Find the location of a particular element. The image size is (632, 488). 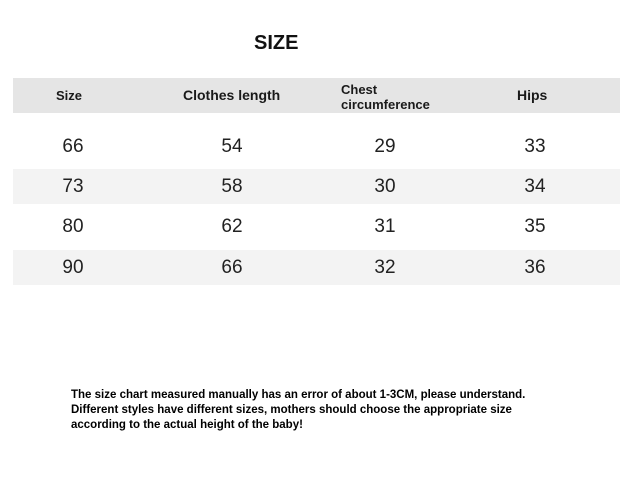

cell-chest: 31 is located at coordinates (385, 226).